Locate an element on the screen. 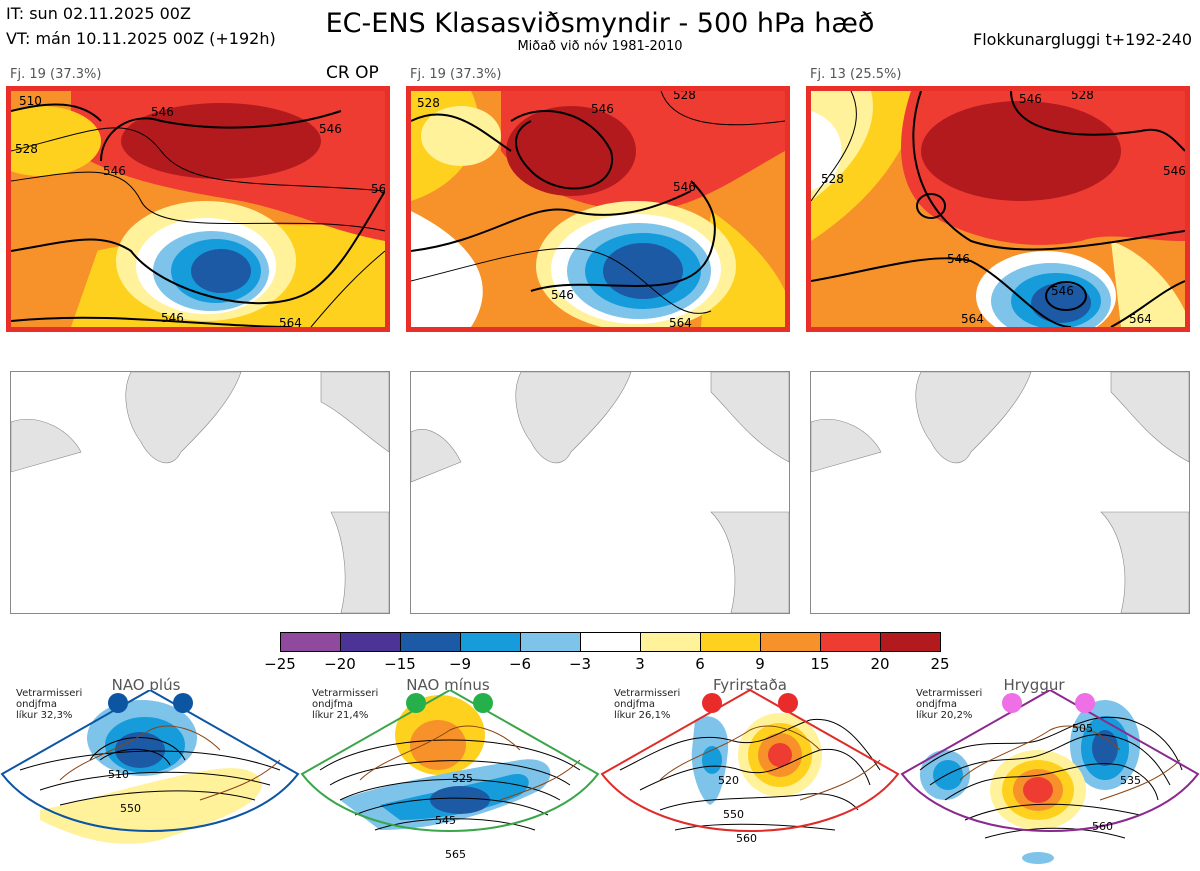  contour-label: 565 is located at coordinates (455, 854).